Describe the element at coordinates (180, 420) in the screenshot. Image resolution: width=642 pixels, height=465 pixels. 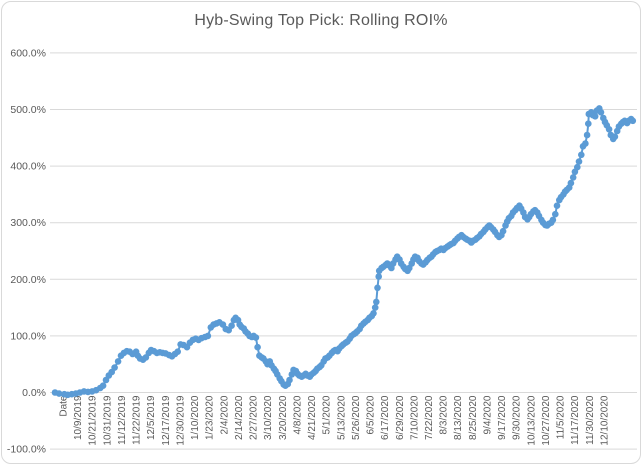
I see `x-tick-label: 12/30/2019` at that location.